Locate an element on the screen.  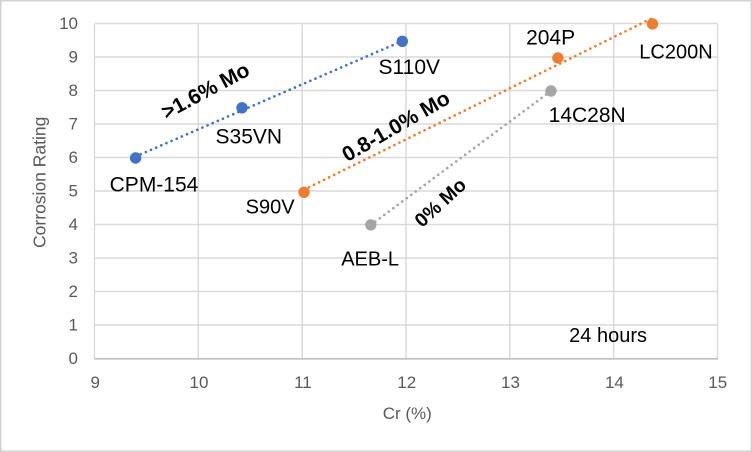
svg-text: CPM-154 is located at coordinates (154, 184).